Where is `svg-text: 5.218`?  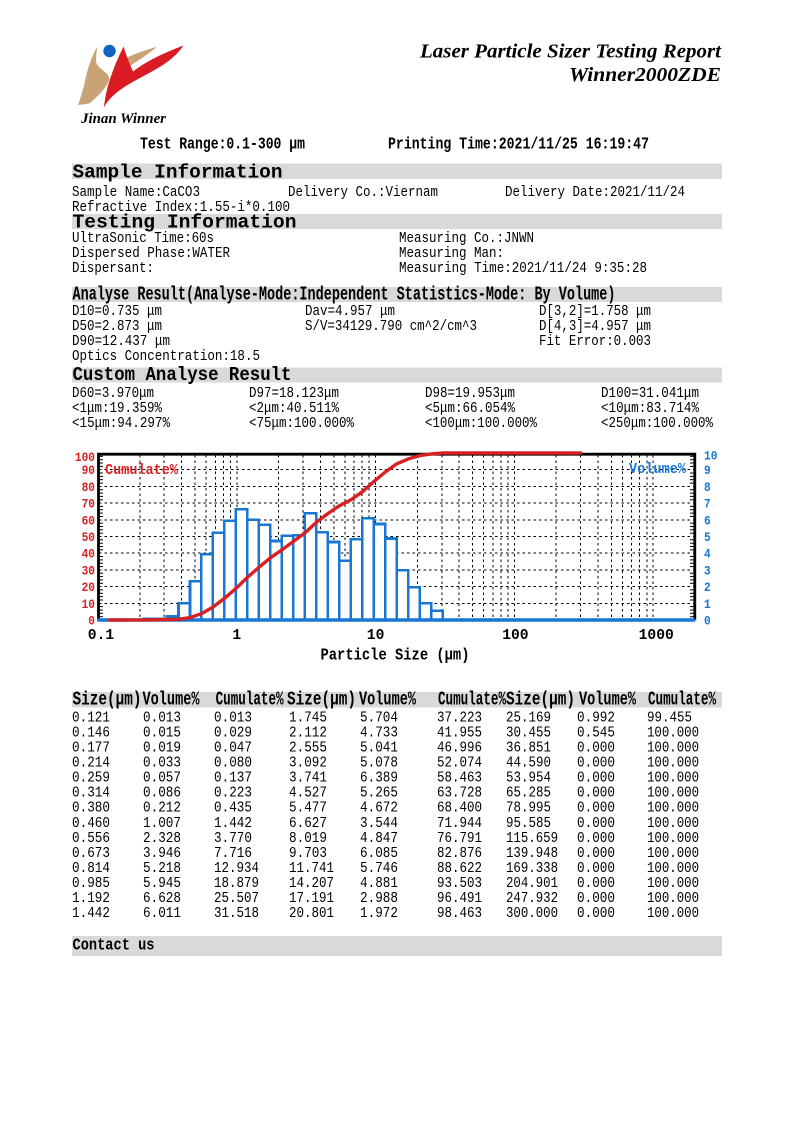 svg-text: 5.218 is located at coordinates (162, 868).